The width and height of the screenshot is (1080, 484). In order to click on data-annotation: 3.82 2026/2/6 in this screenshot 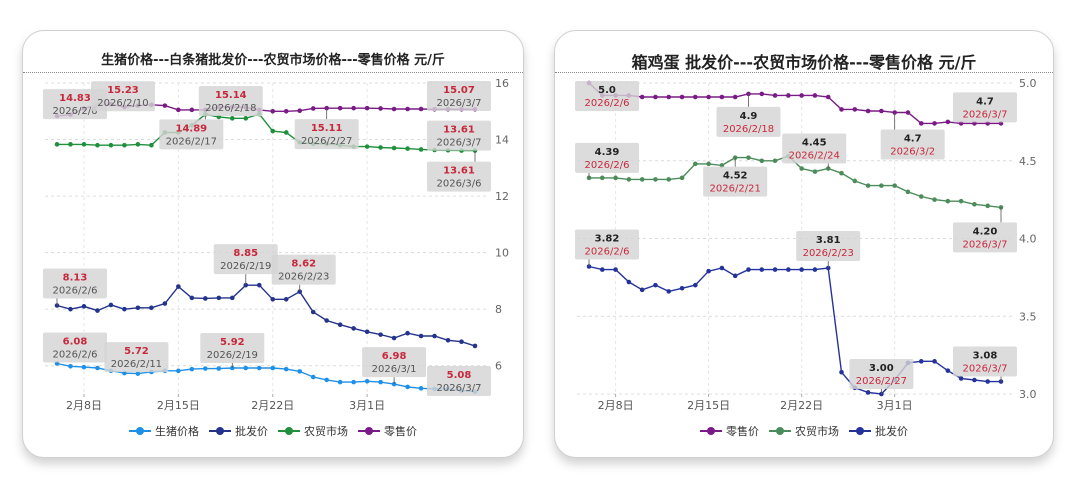, I will do `click(607, 248)`.